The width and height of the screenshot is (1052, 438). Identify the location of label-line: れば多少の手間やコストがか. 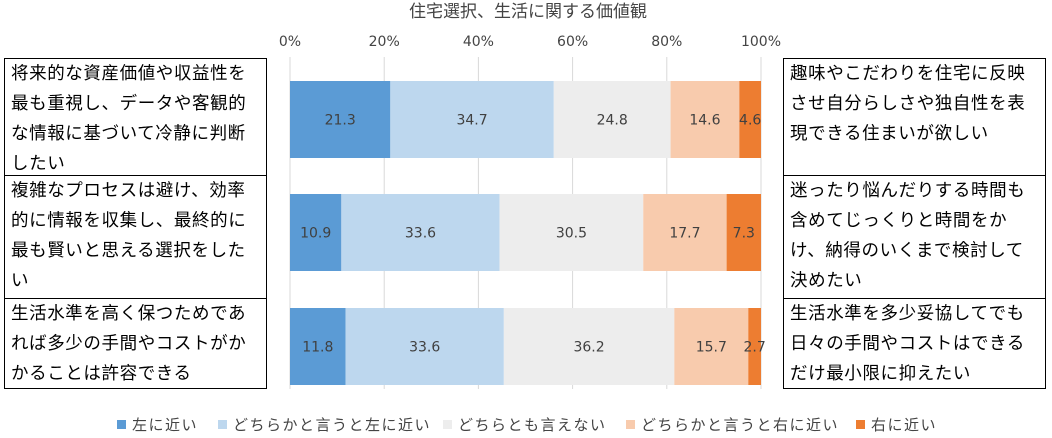
(129, 344).